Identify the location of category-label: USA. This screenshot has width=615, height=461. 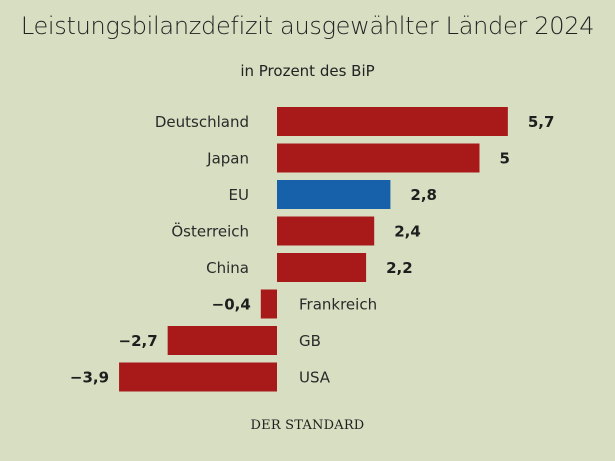
(315, 378).